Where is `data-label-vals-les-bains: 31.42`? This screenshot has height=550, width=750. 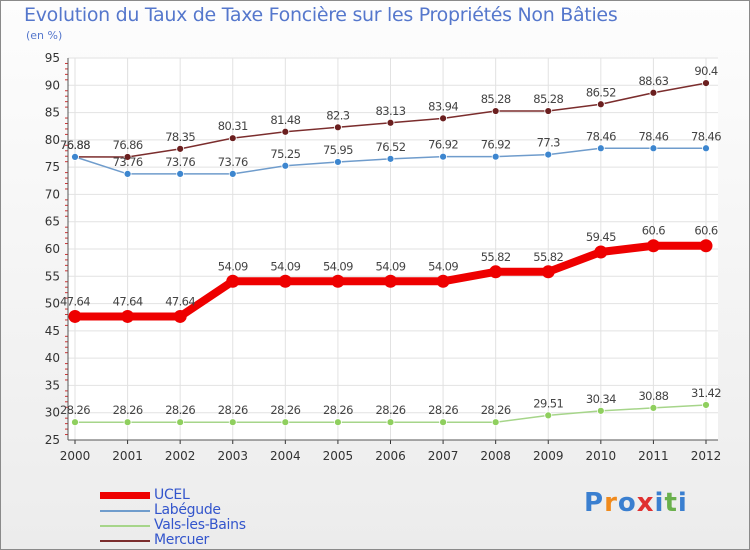
data-label-vals-les-bains: 31.42 is located at coordinates (706, 393).